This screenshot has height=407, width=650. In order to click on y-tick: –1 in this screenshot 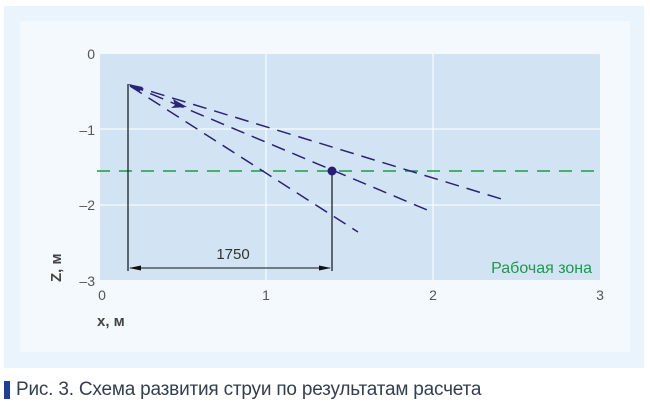, I will do `click(87, 130)`.